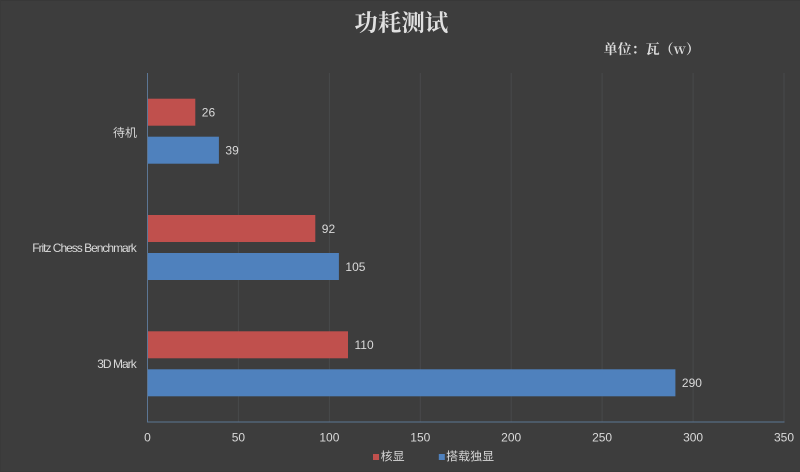  I want to click on svg-text: 300, so click(693, 438).